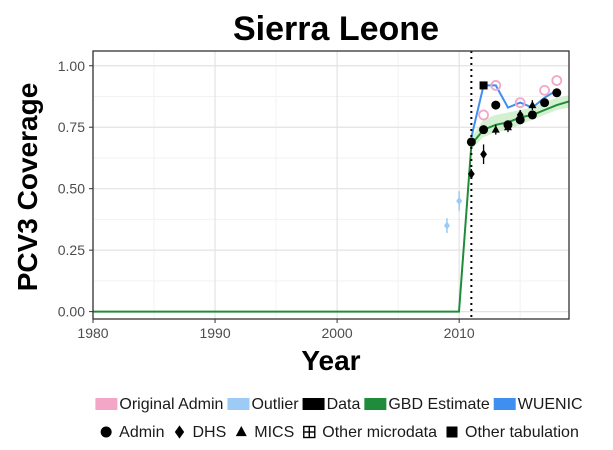  Describe the element at coordinates (210, 432) in the screenshot. I see `legend-label: DHS` at that location.